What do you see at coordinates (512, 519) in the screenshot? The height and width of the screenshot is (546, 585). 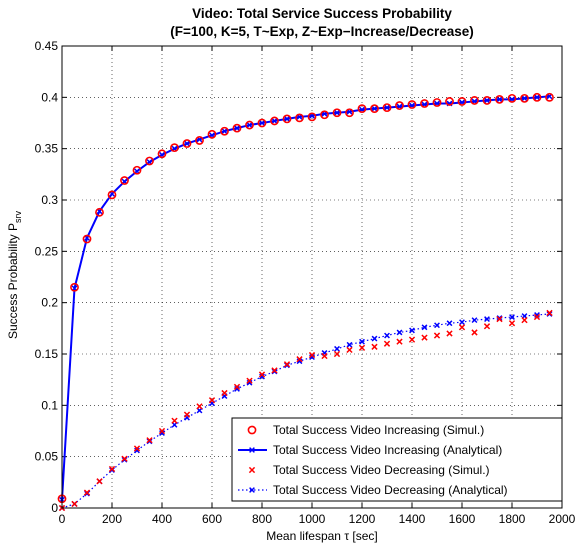 I see `x-tick-label: 1800` at bounding box center [512, 519].